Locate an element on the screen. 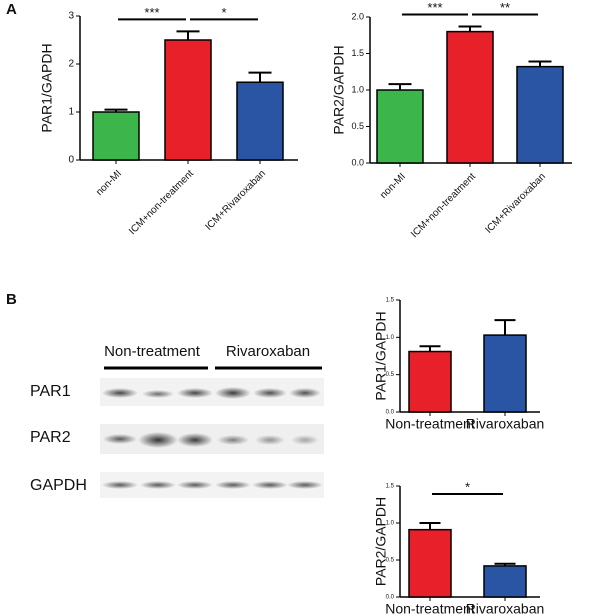 The height and width of the screenshot is (616, 600). row-label: PAR1 is located at coordinates (50, 391).